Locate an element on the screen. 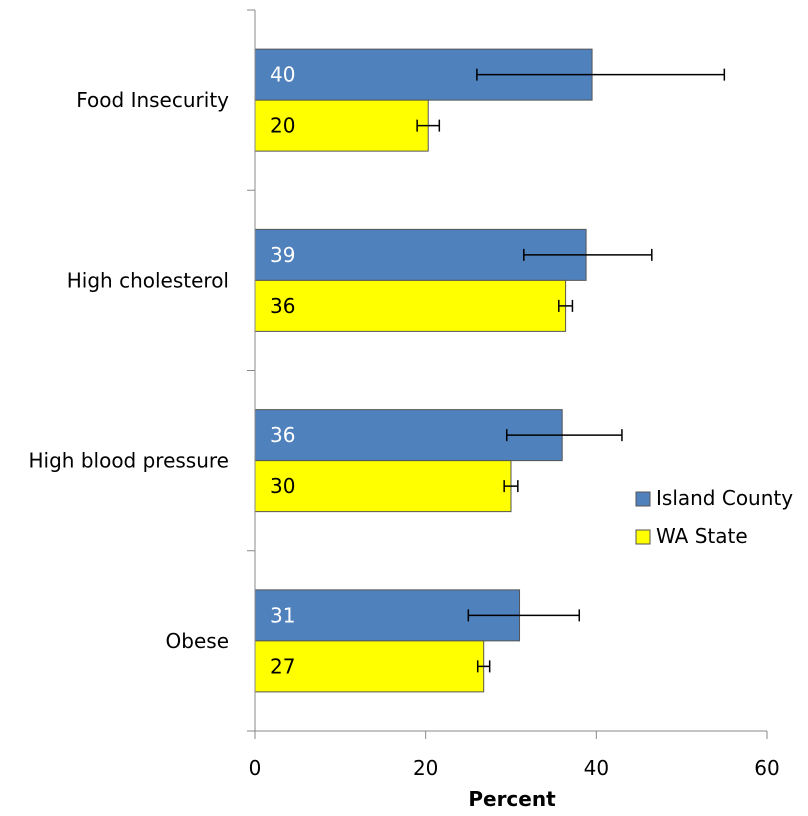  category-label-3: Obese is located at coordinates (197, 641).